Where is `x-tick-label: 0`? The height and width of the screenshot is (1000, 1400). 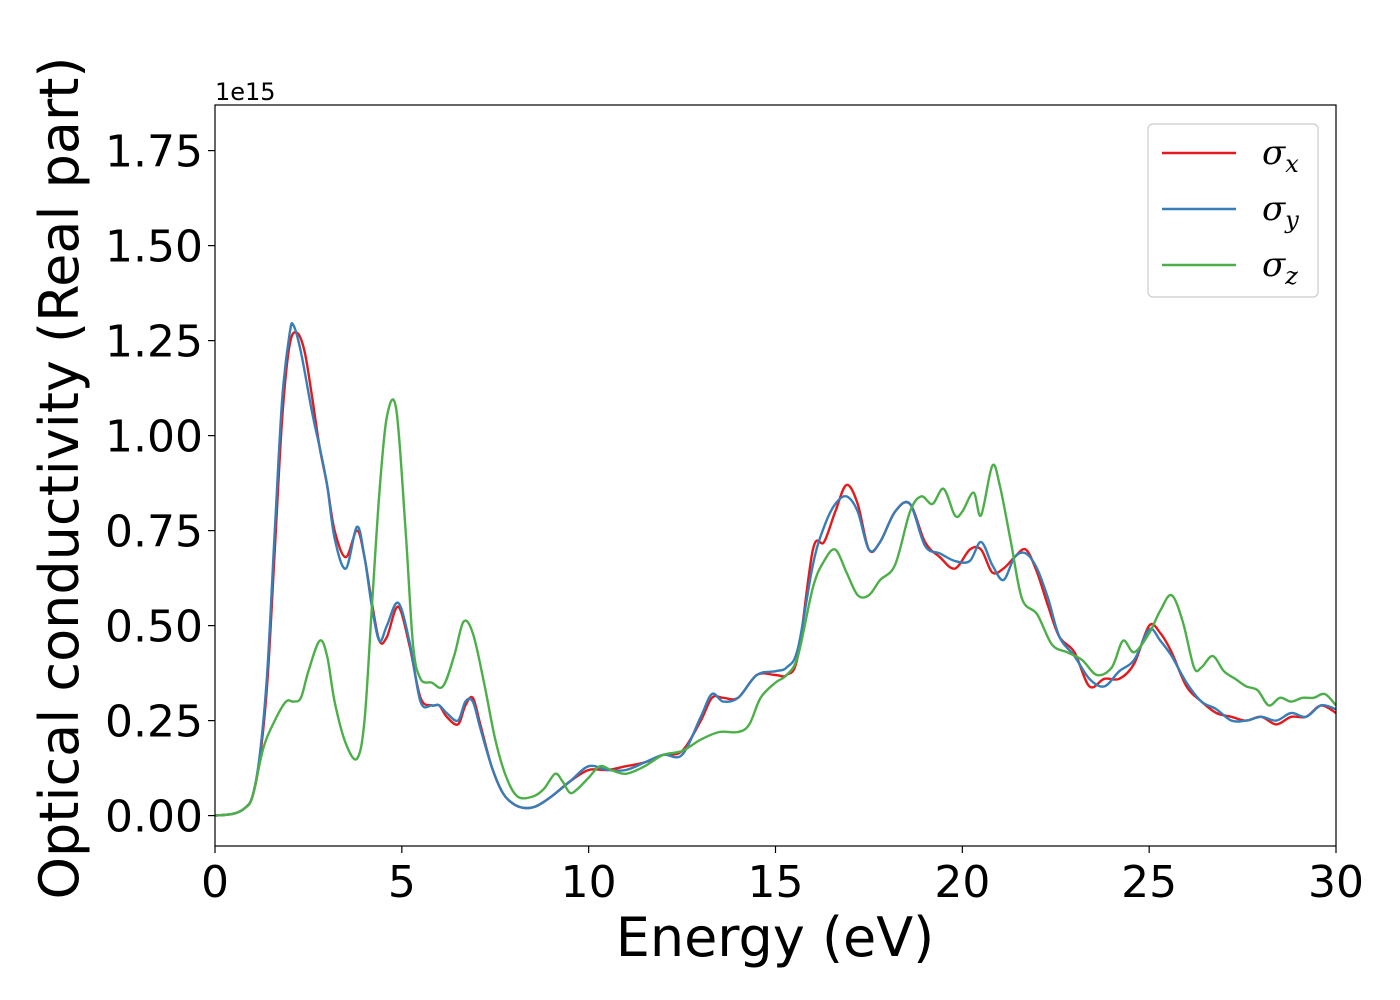
x-tick-label: 0 is located at coordinates (215, 882).